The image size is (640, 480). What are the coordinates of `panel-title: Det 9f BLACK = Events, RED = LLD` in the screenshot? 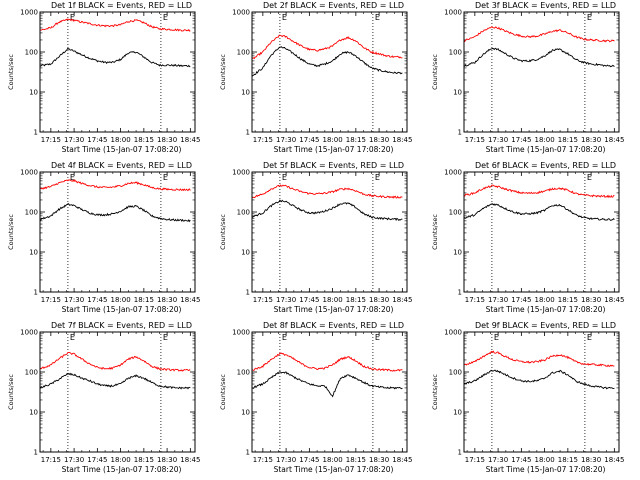 It's located at (545, 325).